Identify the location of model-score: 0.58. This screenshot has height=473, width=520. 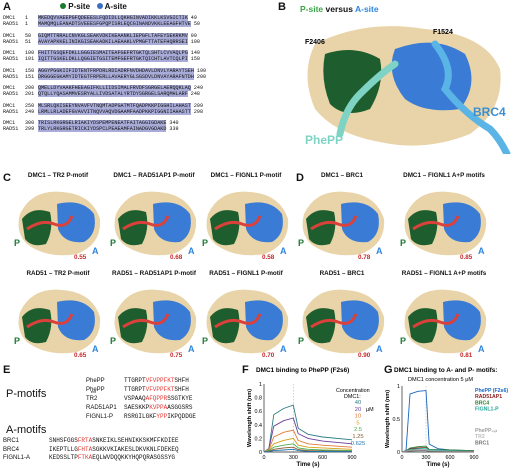
(268, 257).